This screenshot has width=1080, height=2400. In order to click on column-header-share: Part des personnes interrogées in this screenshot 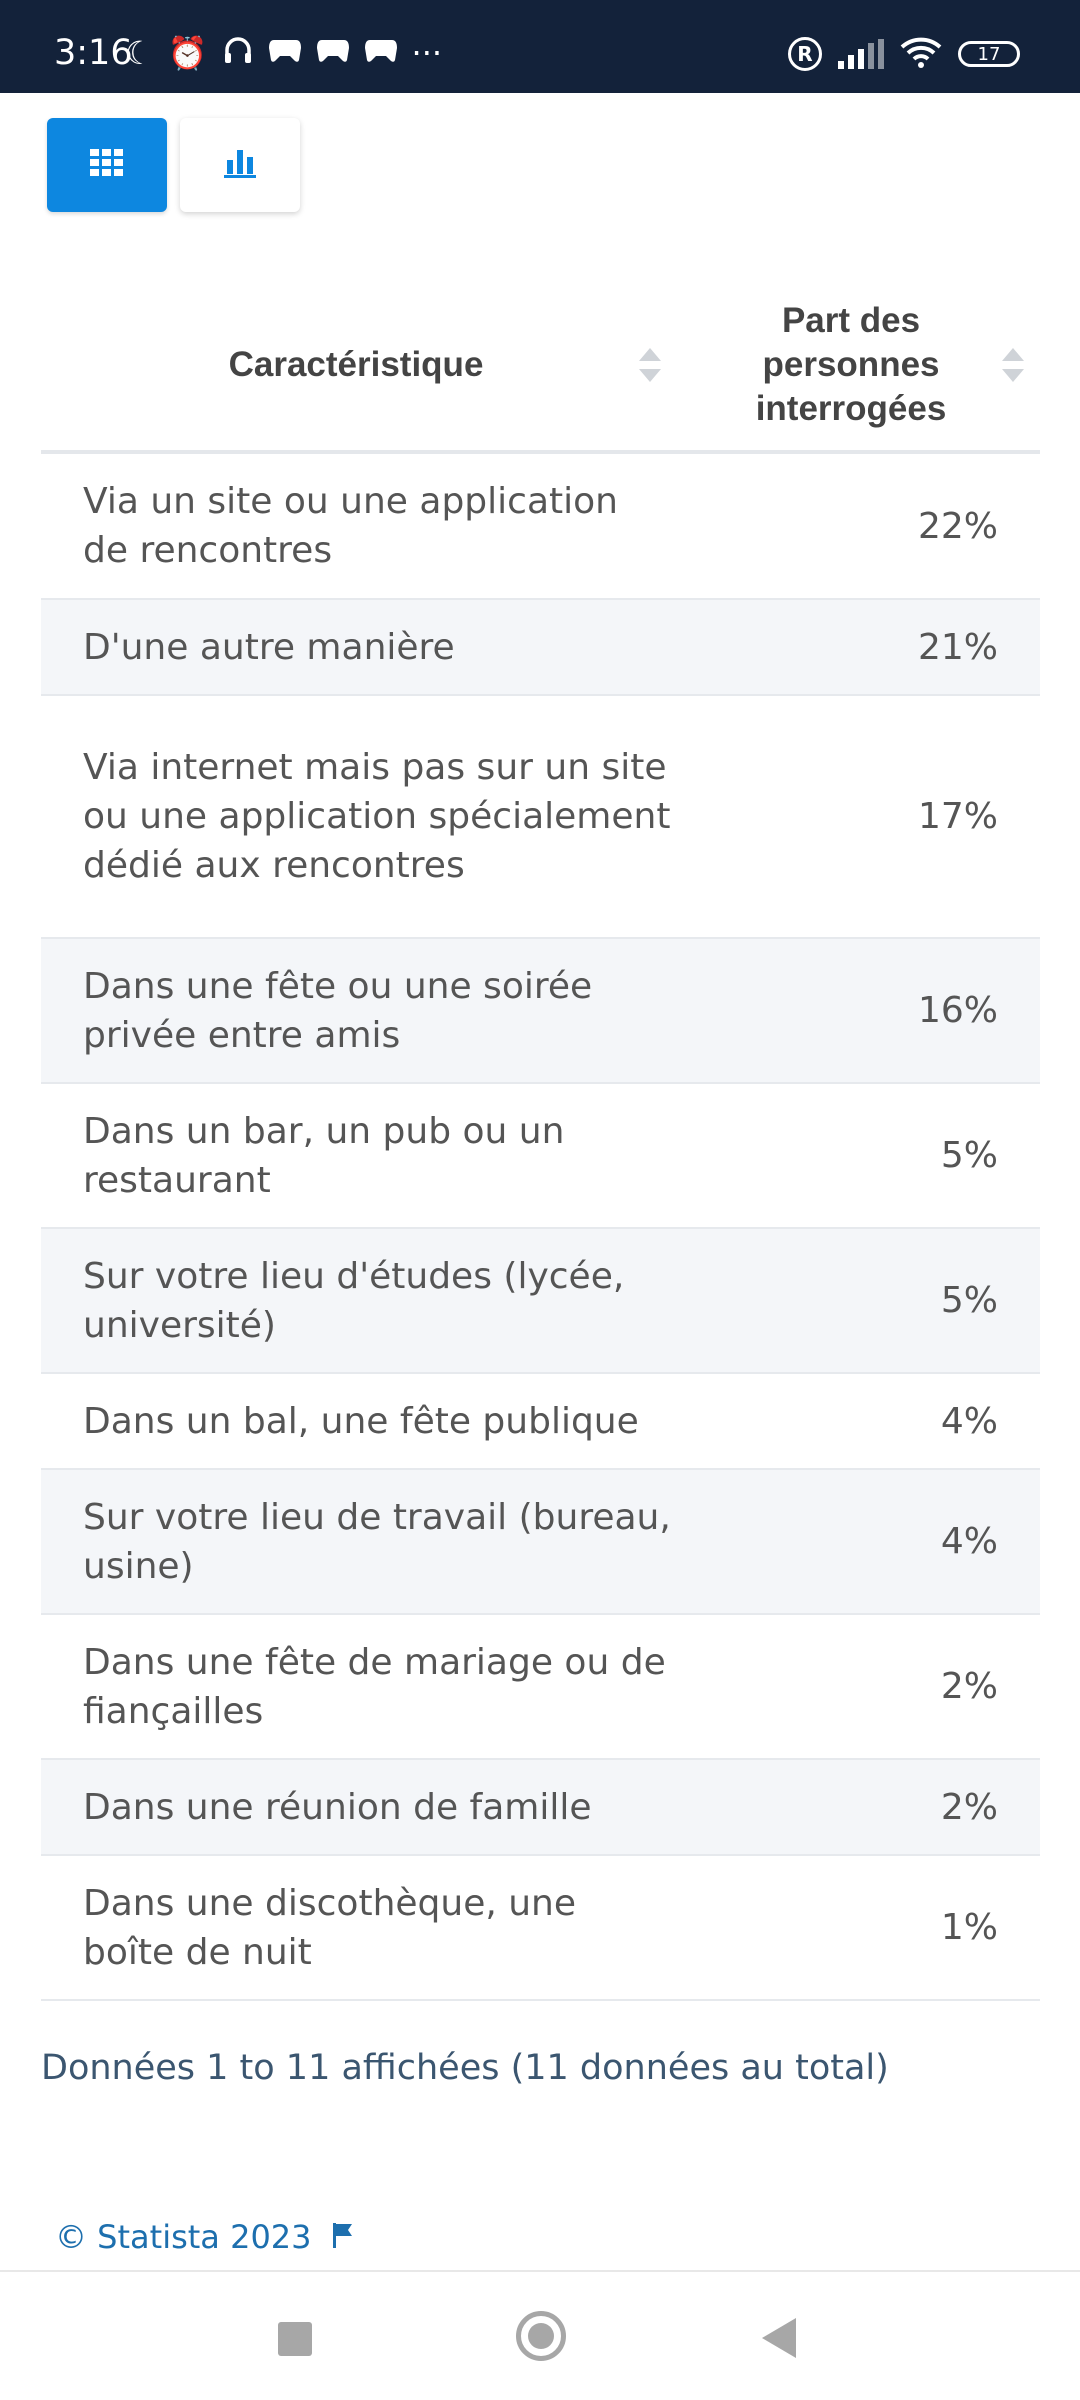, I will do `click(851, 365)`.